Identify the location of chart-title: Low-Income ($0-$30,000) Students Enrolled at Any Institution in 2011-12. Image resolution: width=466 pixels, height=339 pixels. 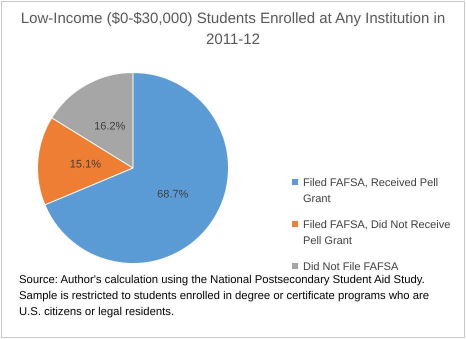
(233, 29).